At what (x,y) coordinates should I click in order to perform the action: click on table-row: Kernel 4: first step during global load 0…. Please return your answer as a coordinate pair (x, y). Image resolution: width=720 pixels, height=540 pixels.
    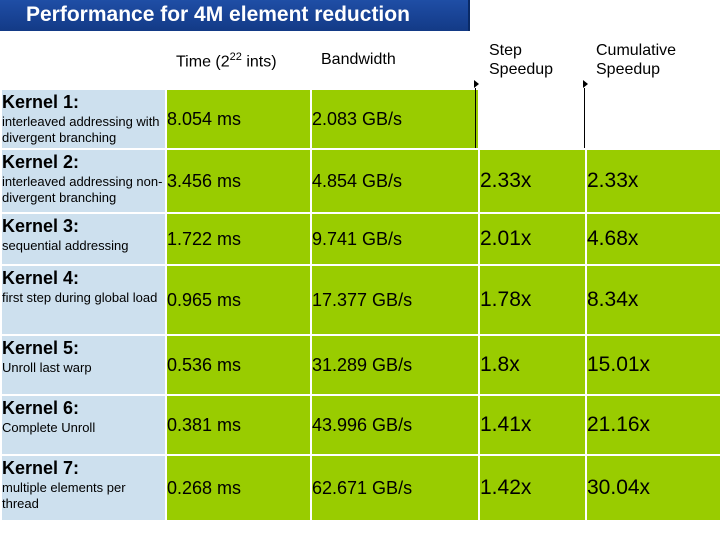
    Looking at the image, I should click on (360, 300).